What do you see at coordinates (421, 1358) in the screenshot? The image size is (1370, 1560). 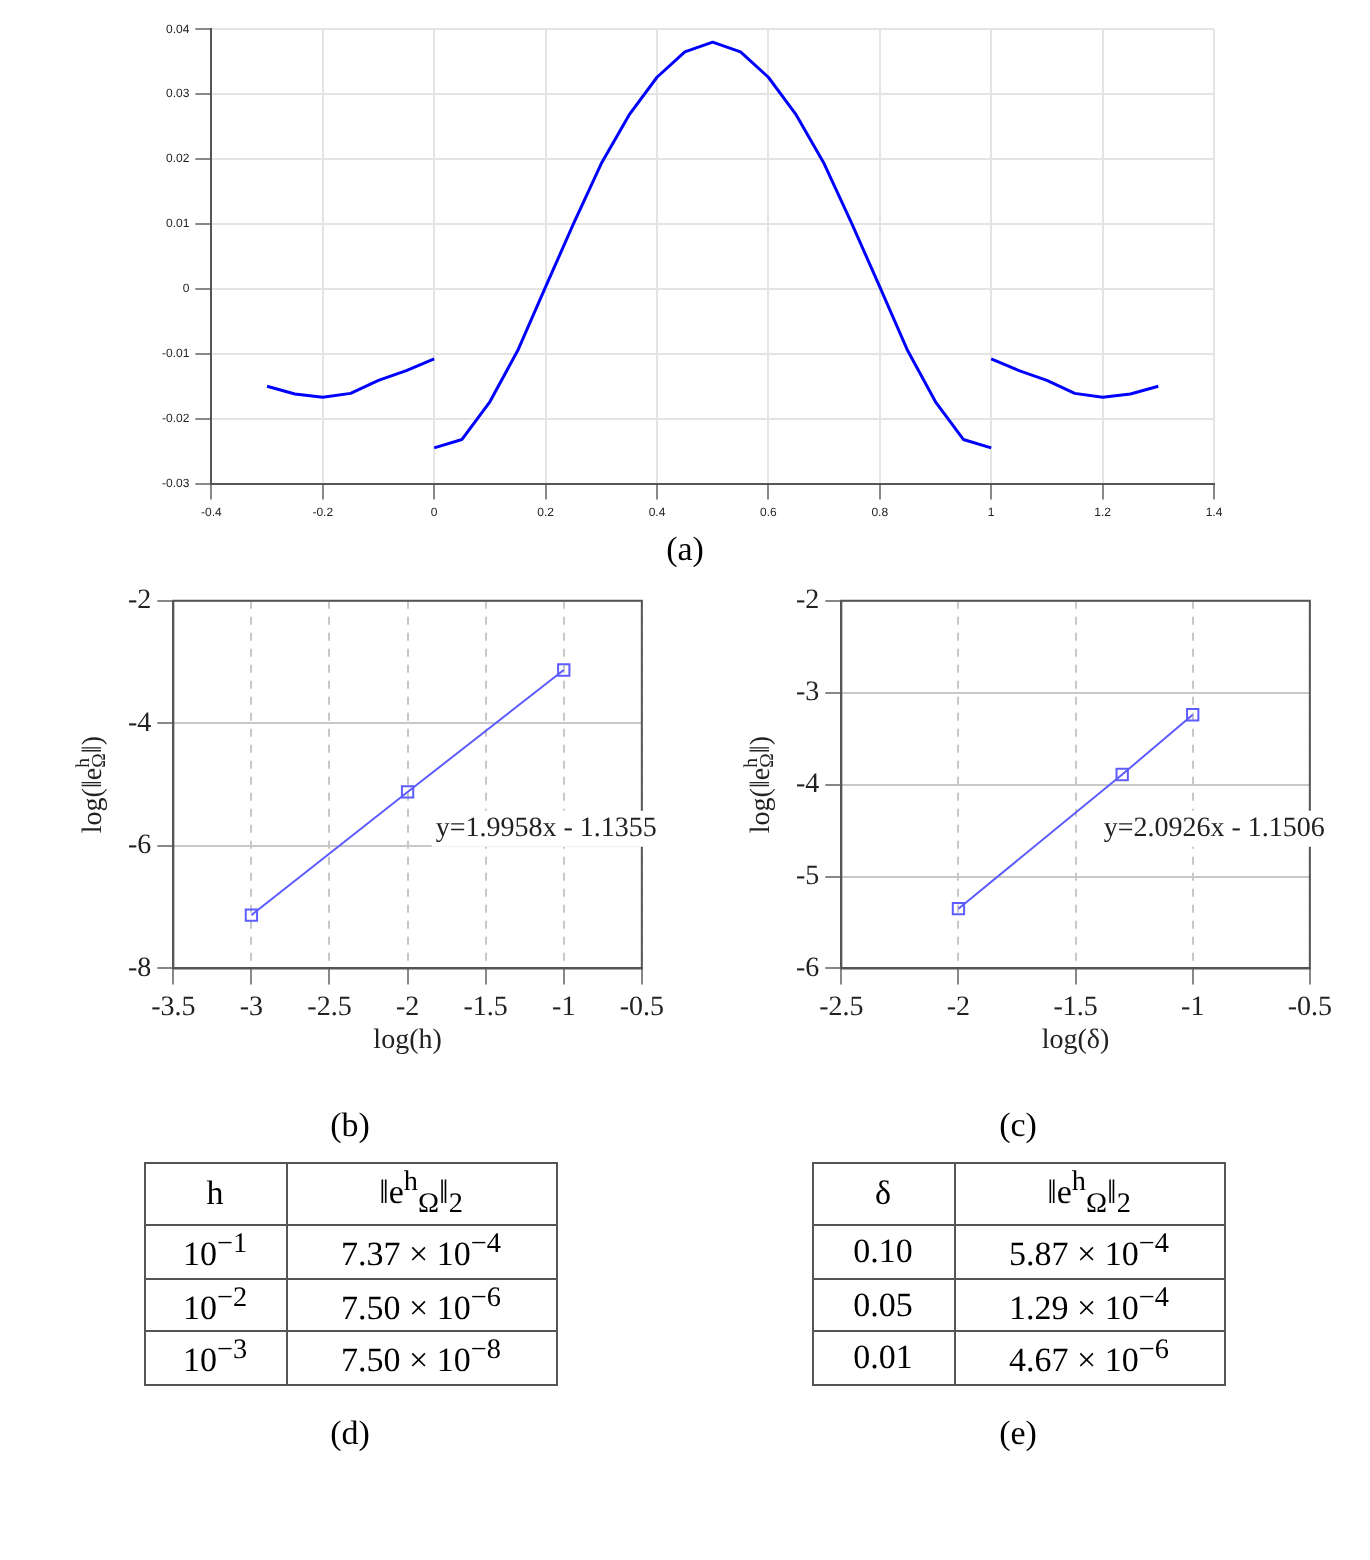 I see `text: 7.50 × 10$^{−8}$` at bounding box center [421, 1358].